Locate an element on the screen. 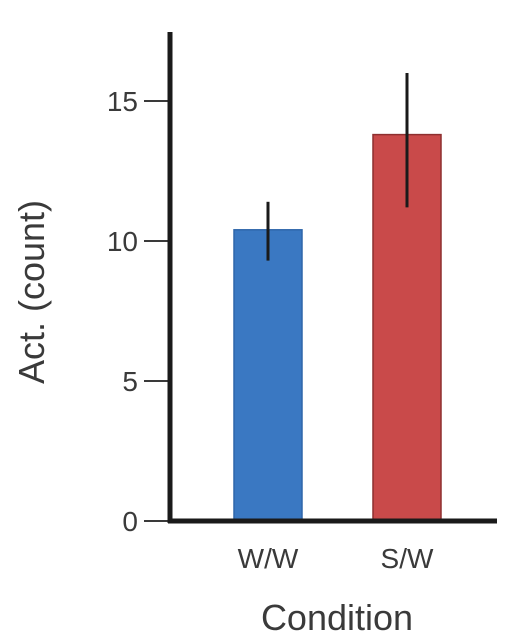 The image size is (508, 644). x-axis-title: Condition is located at coordinates (337, 617).